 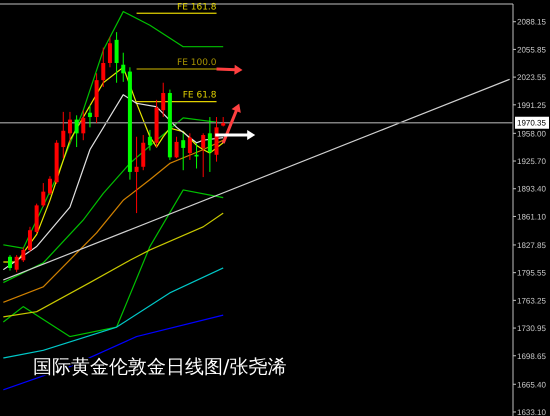 I want to click on y-tick-label: 1925.70, so click(x=531, y=161).